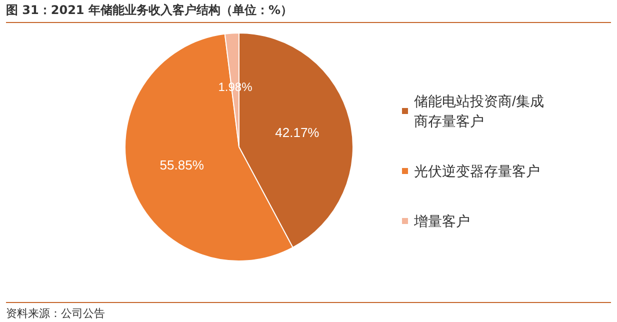 Image resolution: width=617 pixels, height=322 pixels. What do you see at coordinates (308, 311) in the screenshot?
I see `text: 资料来源：公司公告` at bounding box center [308, 311].